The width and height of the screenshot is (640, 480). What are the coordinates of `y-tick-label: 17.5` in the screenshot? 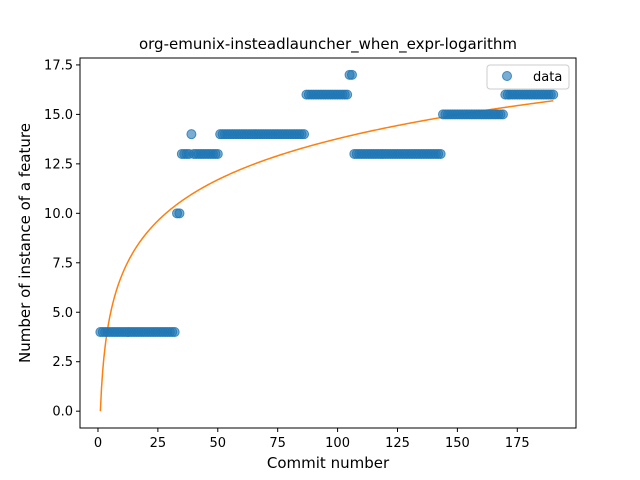 It's located at (58, 65).